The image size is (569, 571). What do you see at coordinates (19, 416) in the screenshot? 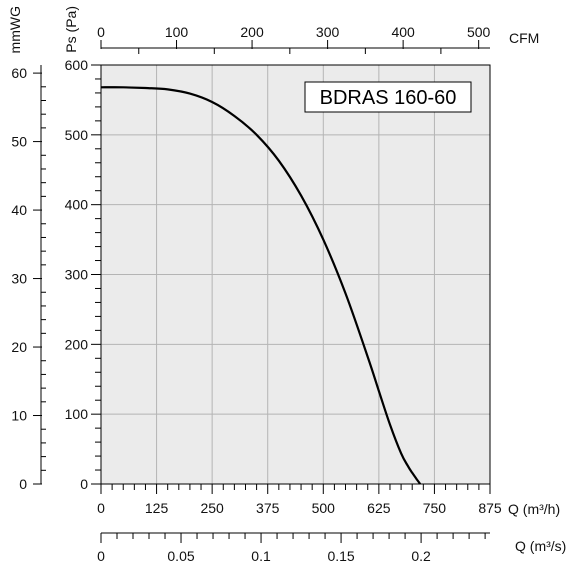
I see `mmwg-tick-label: 10` at bounding box center [19, 416].